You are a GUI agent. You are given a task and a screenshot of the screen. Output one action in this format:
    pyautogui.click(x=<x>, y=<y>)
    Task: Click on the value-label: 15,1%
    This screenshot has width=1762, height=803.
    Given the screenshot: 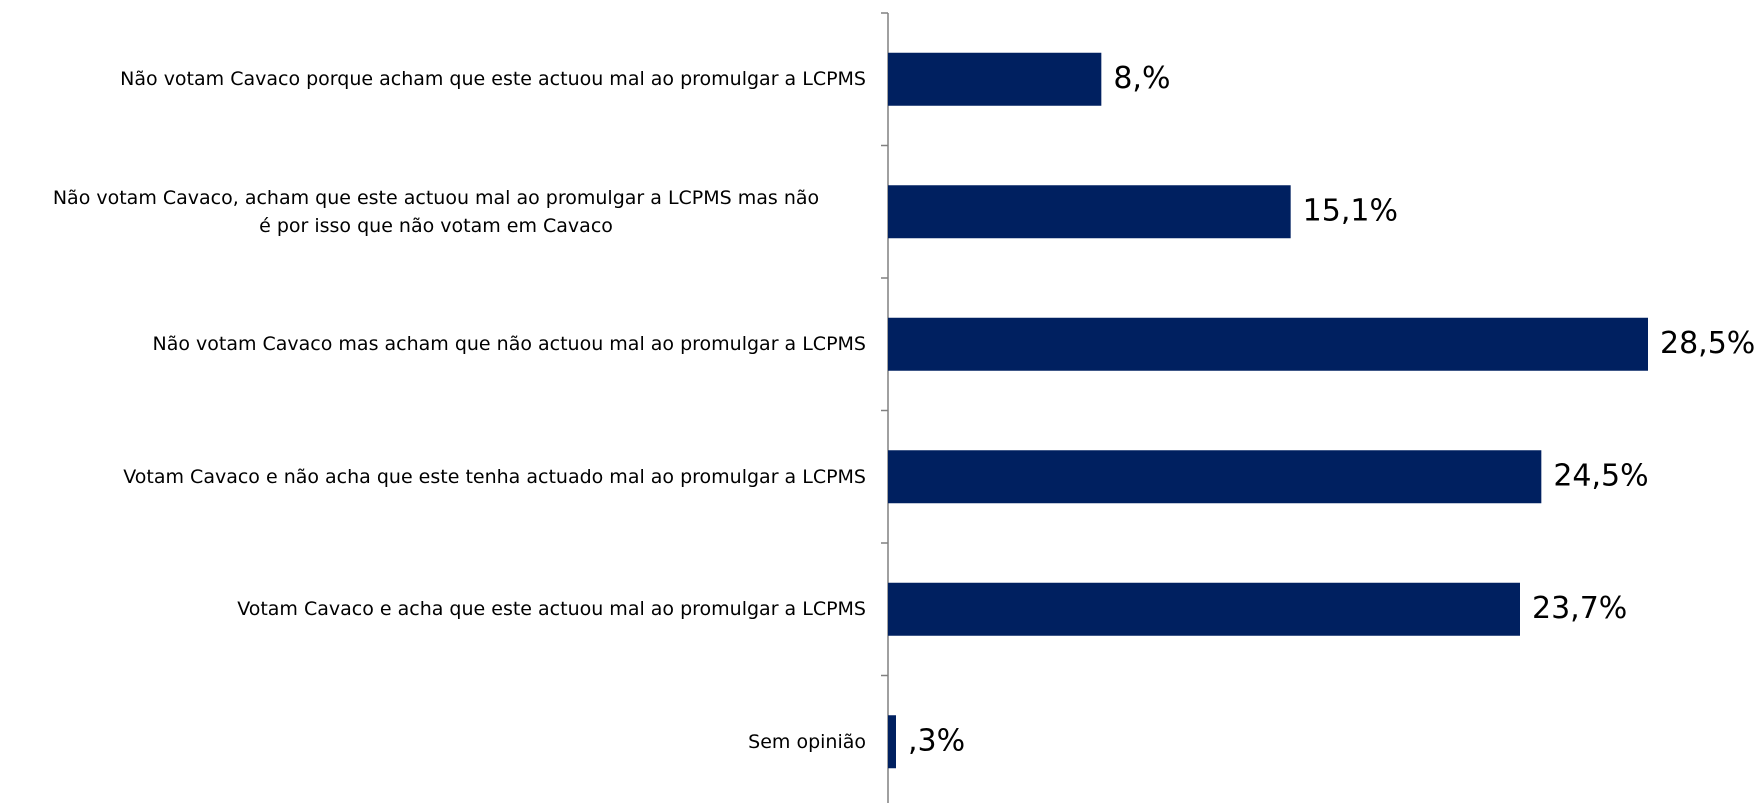 What is the action you would take?
    pyautogui.click(x=1350, y=210)
    